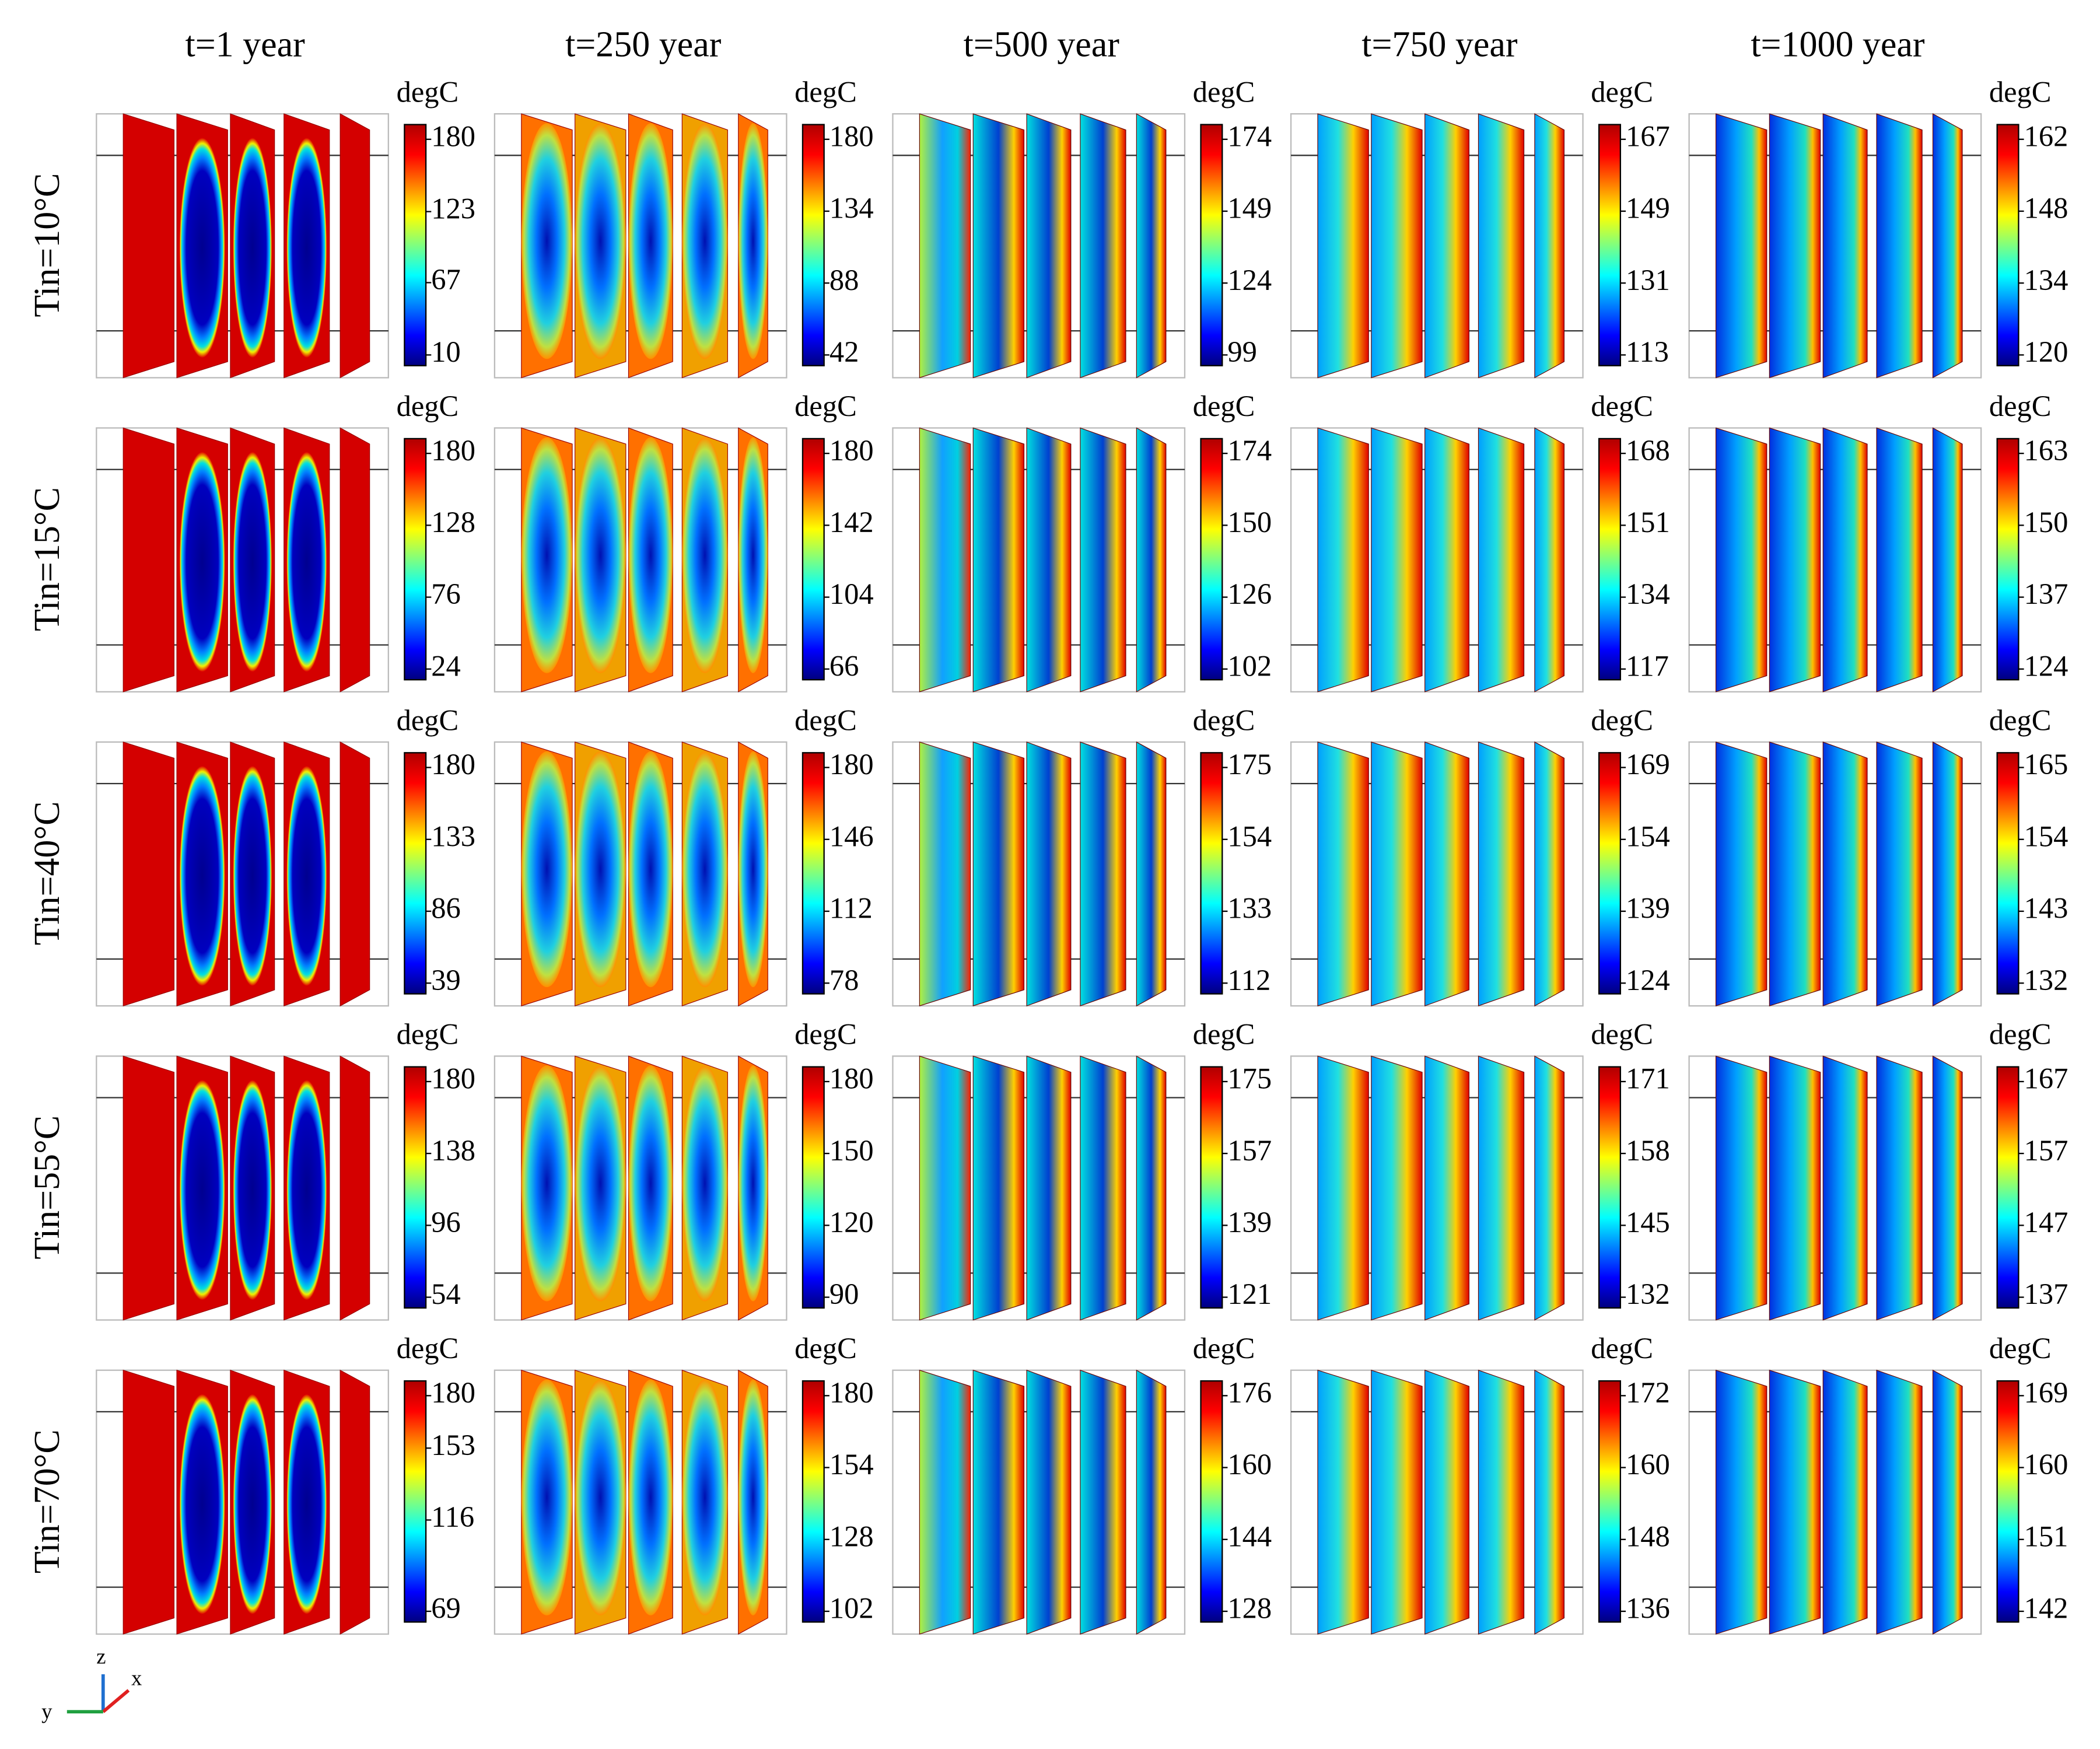 The height and width of the screenshot is (1749, 2100). I want to click on row-label: Tin=70°C, so click(47, 1501).